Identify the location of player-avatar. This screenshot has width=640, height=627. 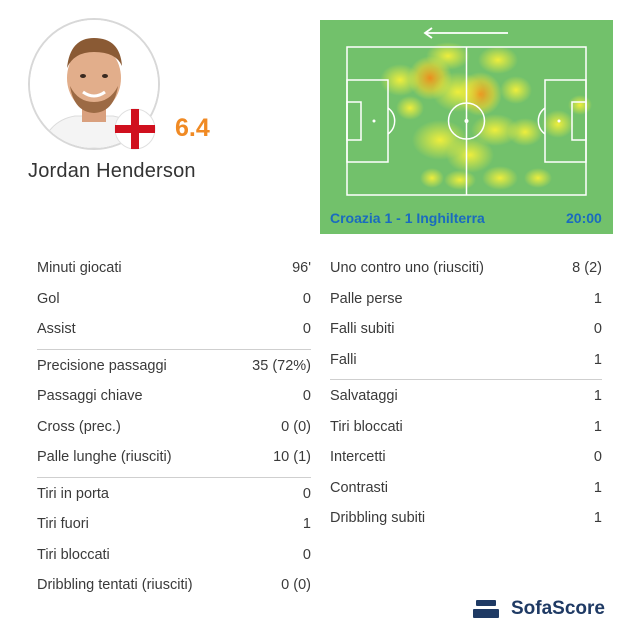
(94, 84).